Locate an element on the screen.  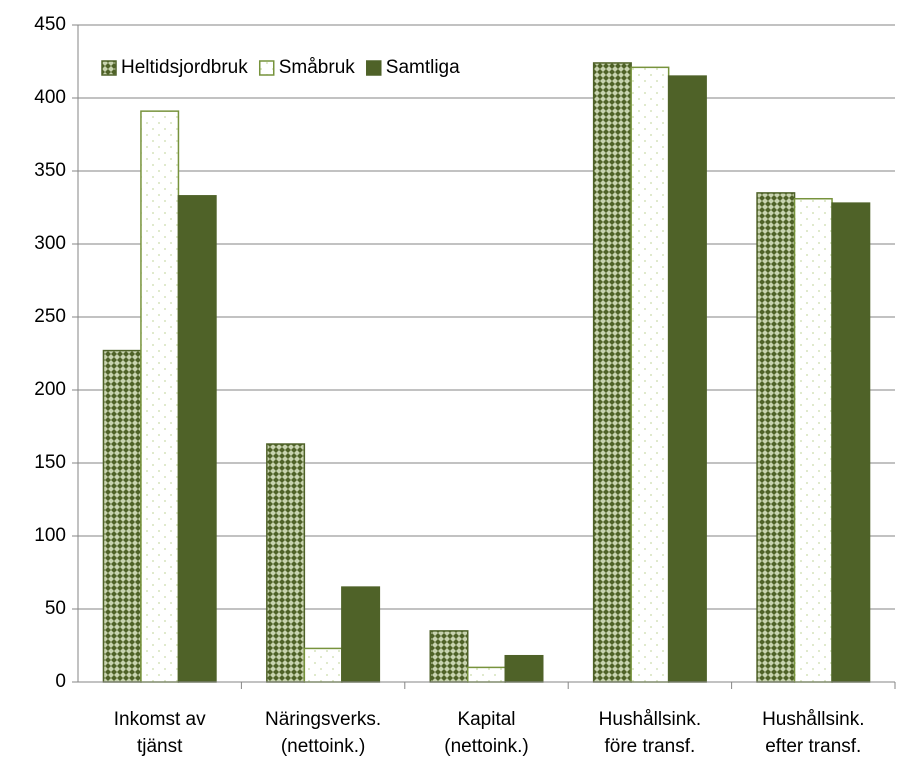
x-tick-label: efter transf. is located at coordinates (813, 746).